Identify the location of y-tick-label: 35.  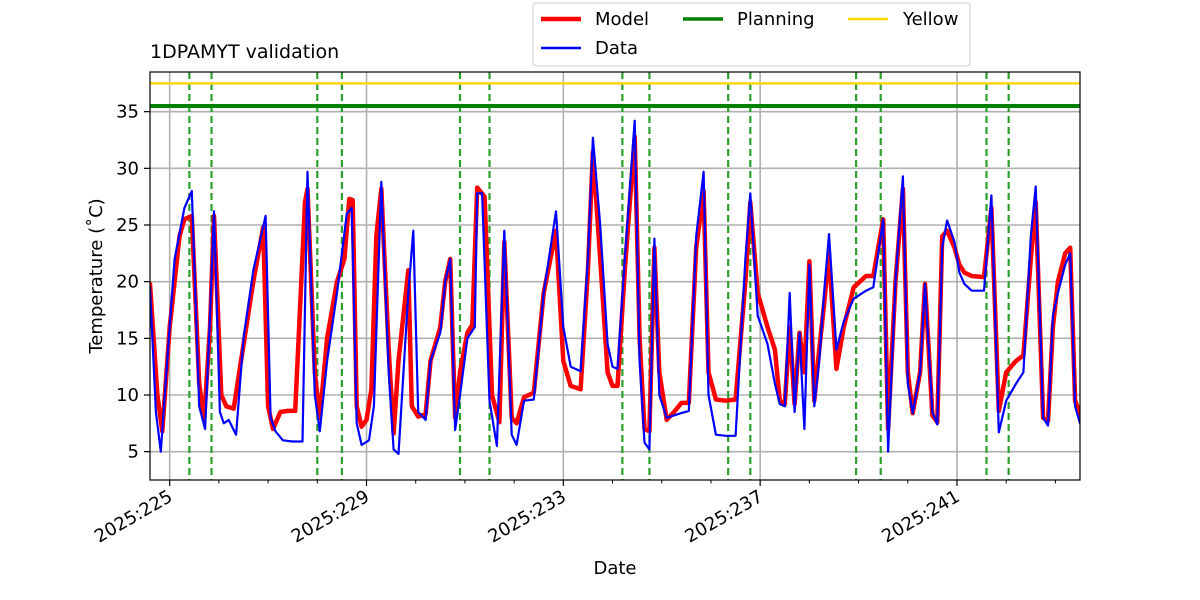
(127, 112).